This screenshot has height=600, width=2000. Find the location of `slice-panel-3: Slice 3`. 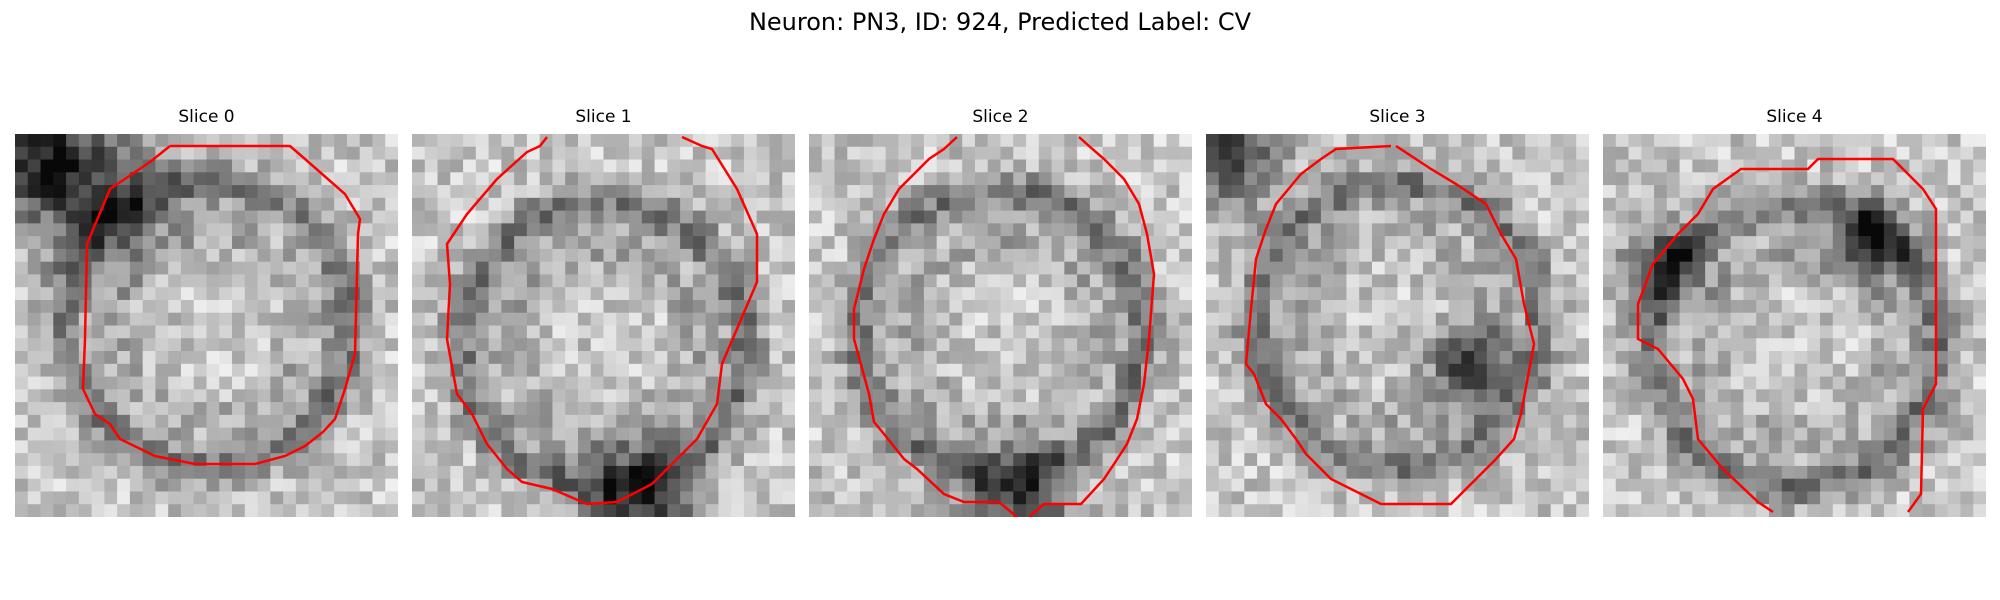

slice-panel-3: Slice 3 is located at coordinates (1397, 312).